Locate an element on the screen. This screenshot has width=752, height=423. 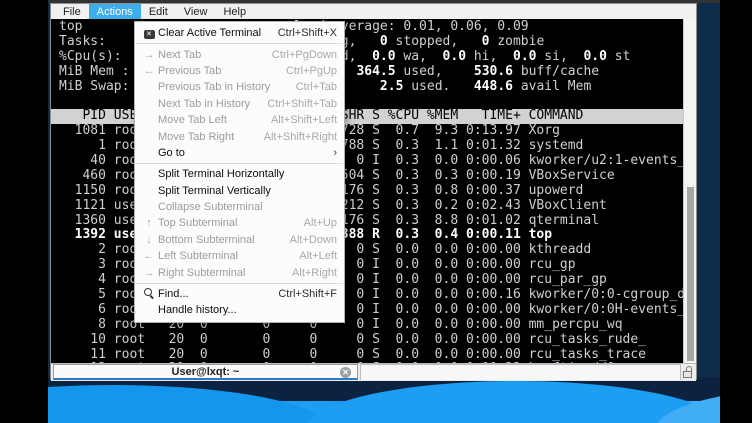
menu-item-label: Move Tab Right is located at coordinates (196, 136).